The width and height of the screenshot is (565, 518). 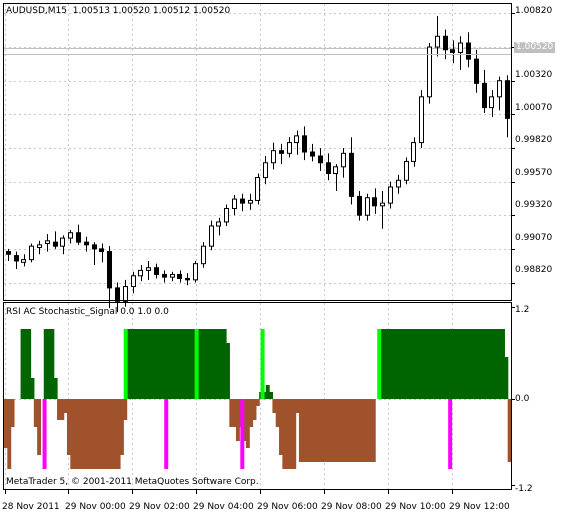 What do you see at coordinates (534, 238) in the screenshot?
I see `price-label-8: 0.99070` at bounding box center [534, 238].